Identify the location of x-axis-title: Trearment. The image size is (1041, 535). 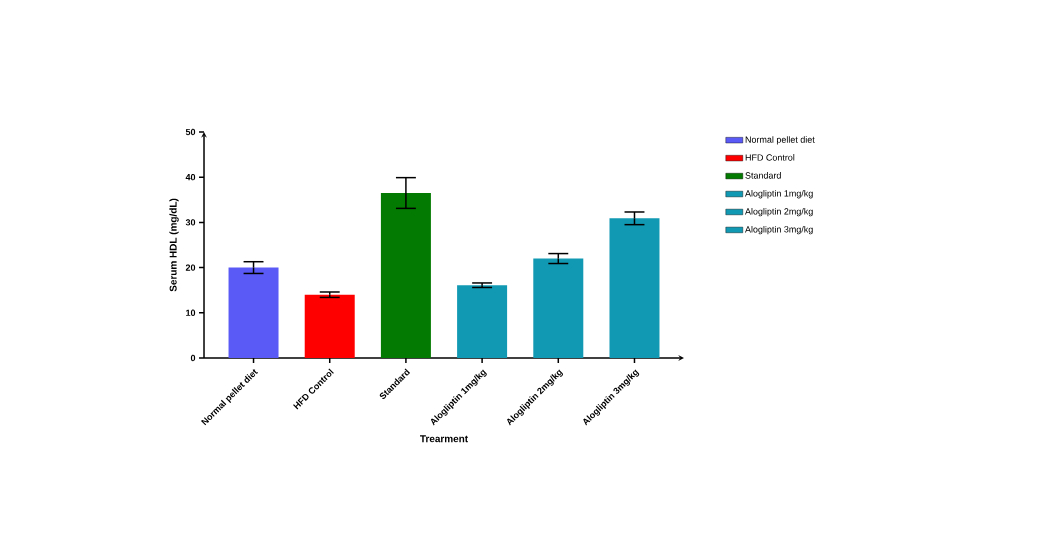
(444, 439).